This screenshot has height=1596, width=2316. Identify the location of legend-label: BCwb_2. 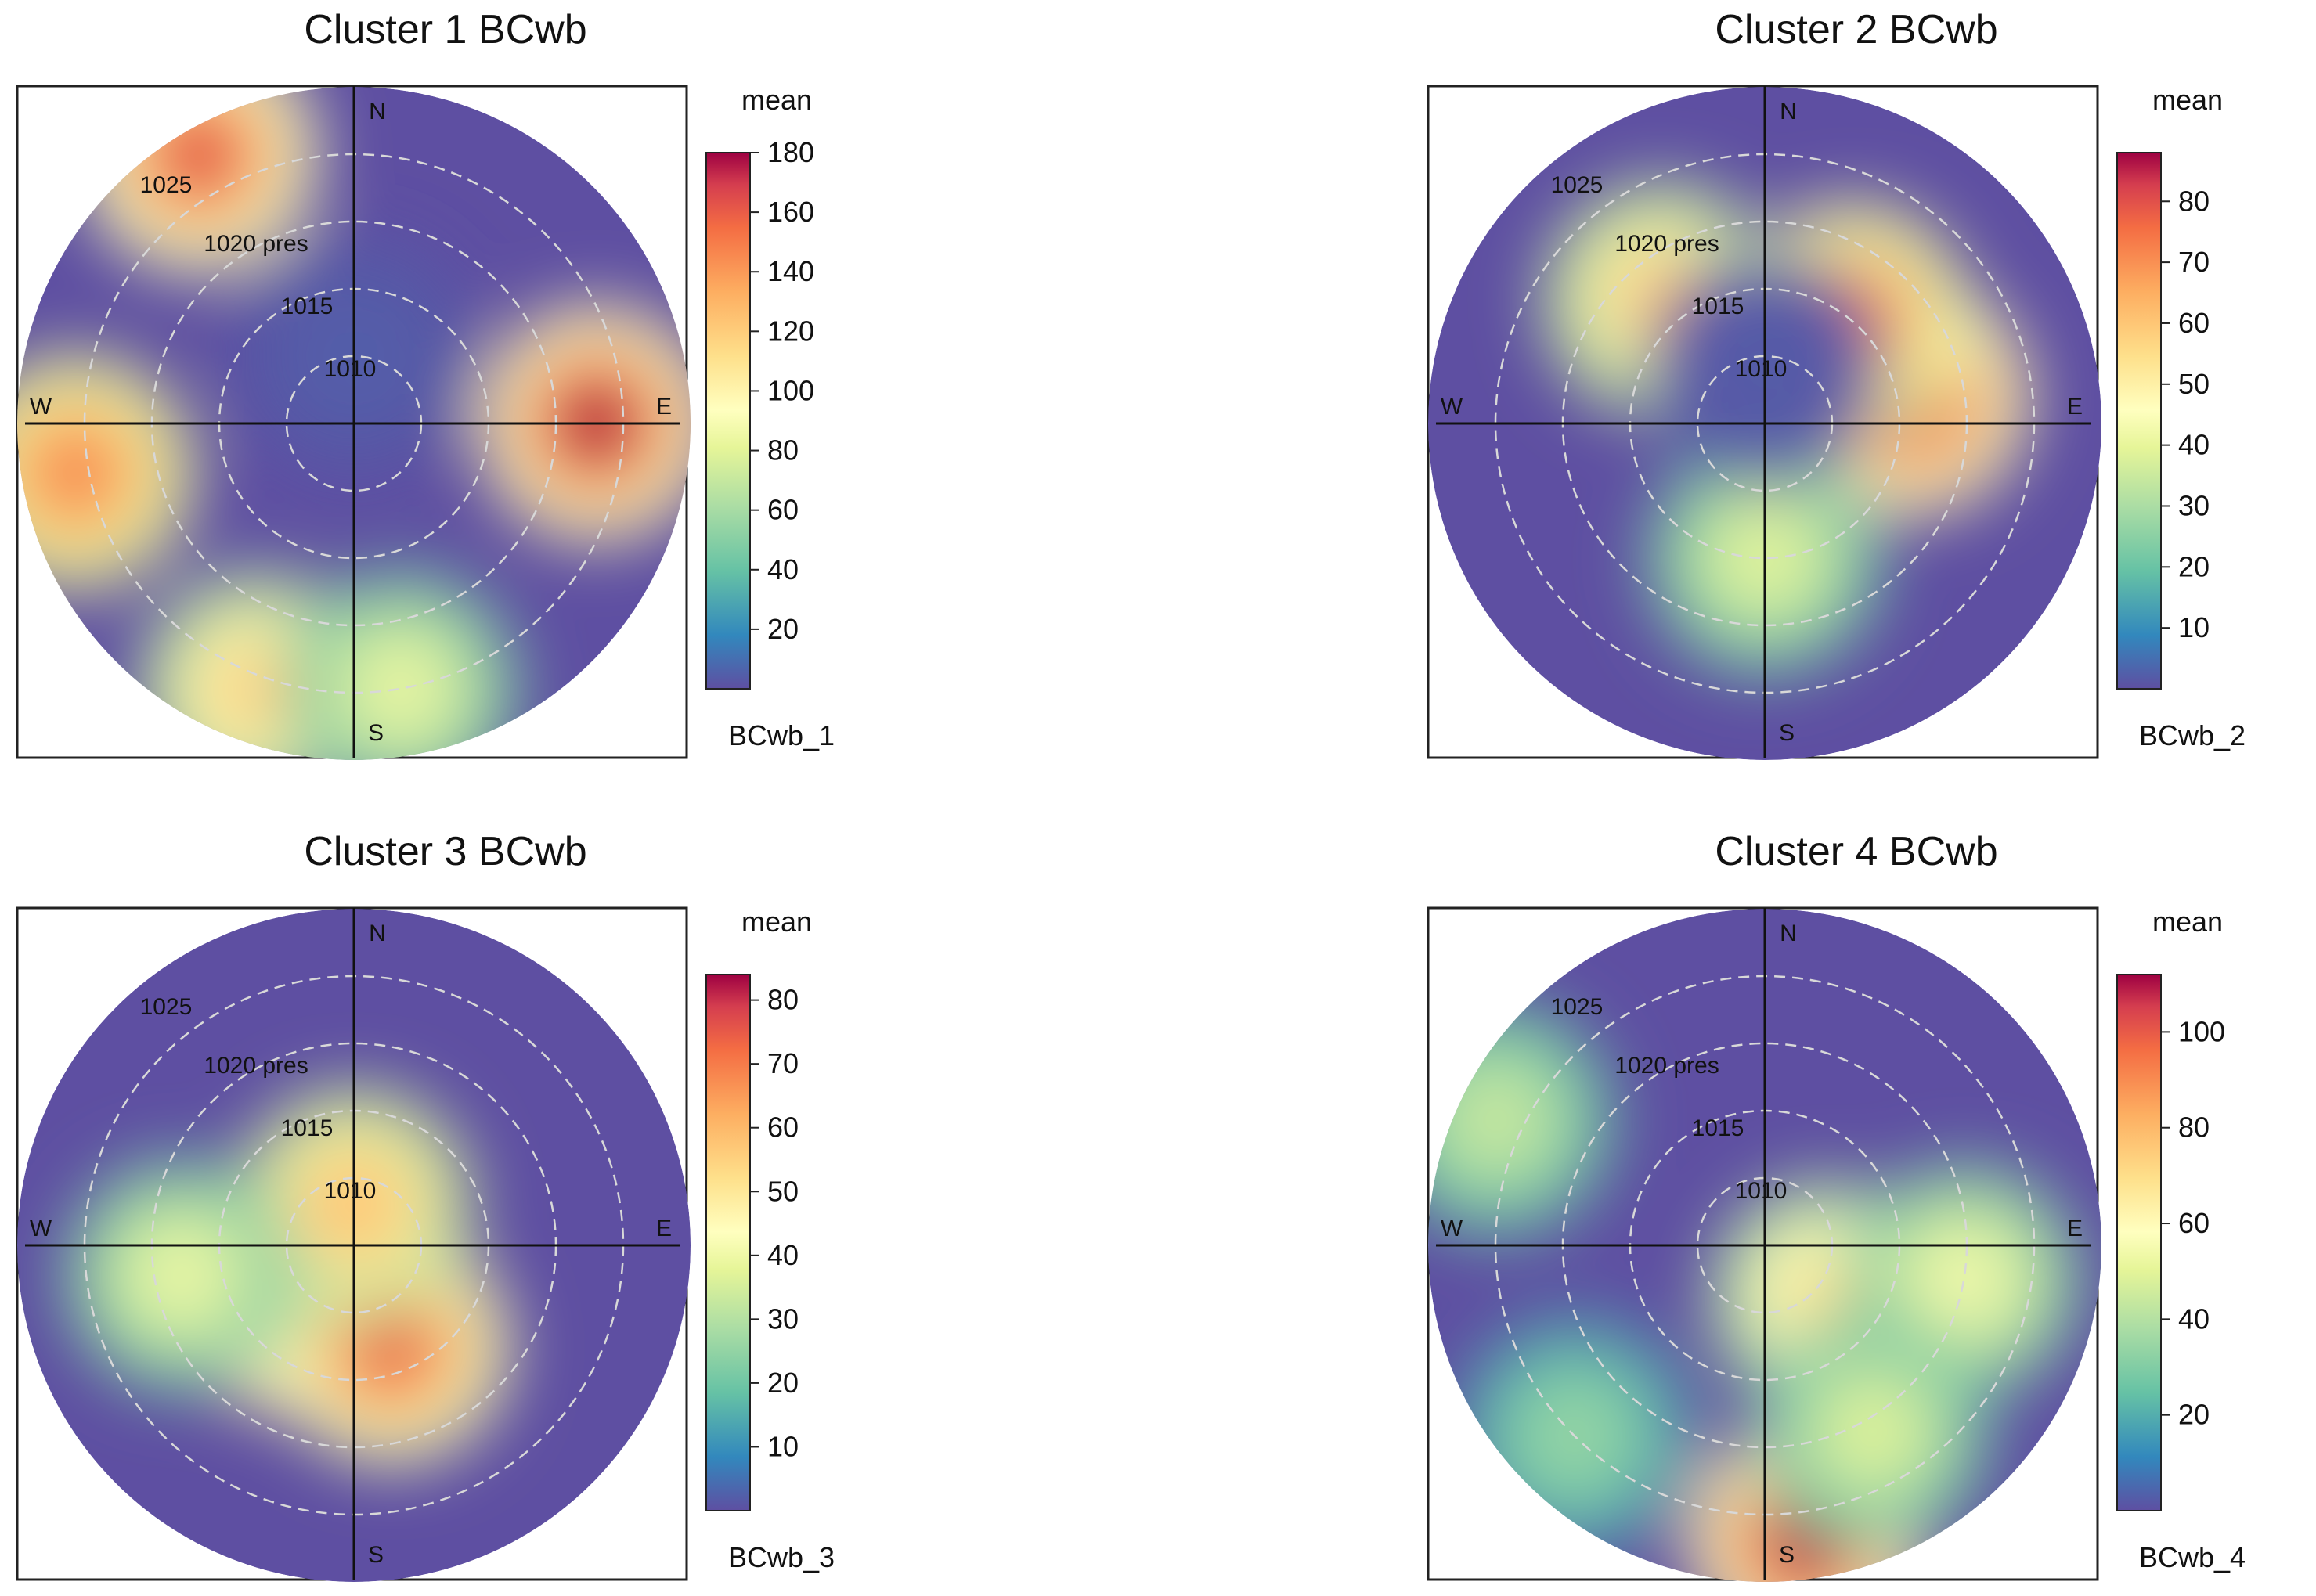
(2192, 735).